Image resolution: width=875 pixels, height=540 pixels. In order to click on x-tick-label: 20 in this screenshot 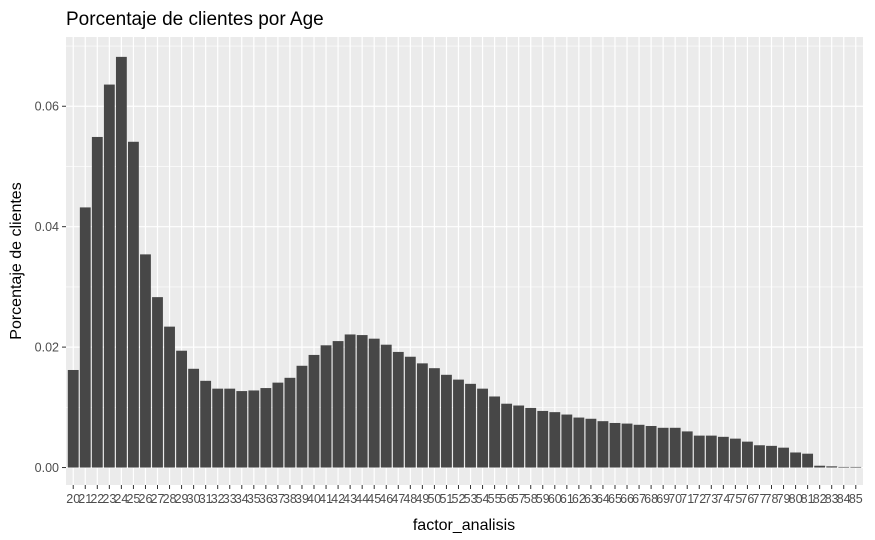, I will do `click(73, 499)`.